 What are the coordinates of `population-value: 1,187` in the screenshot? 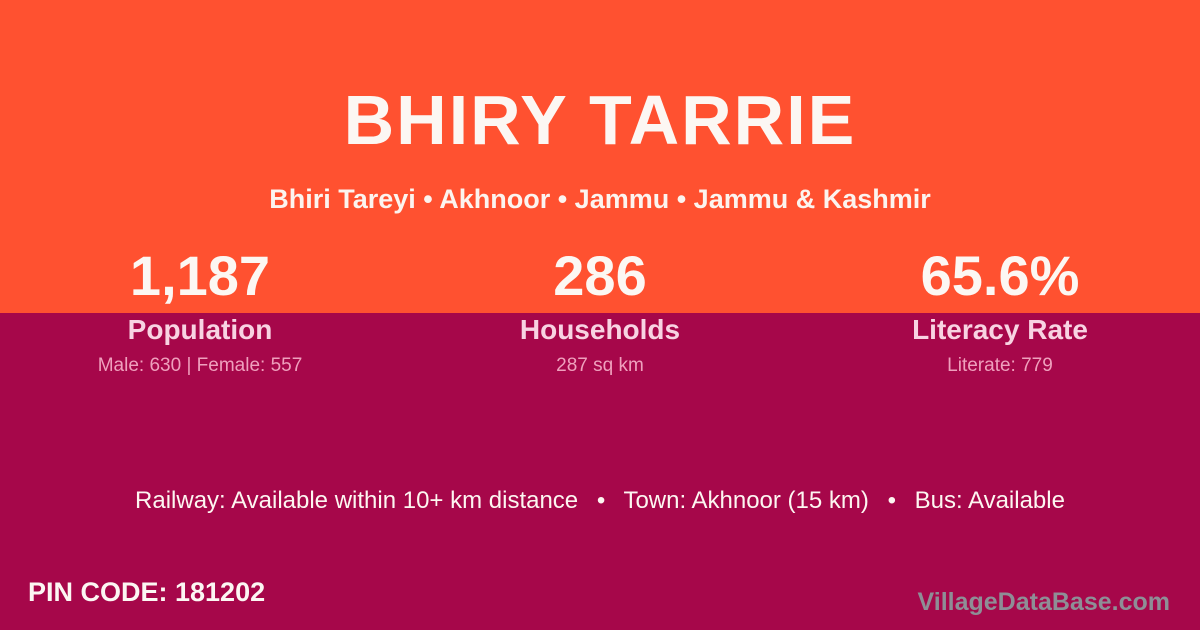 It's located at (200, 275).